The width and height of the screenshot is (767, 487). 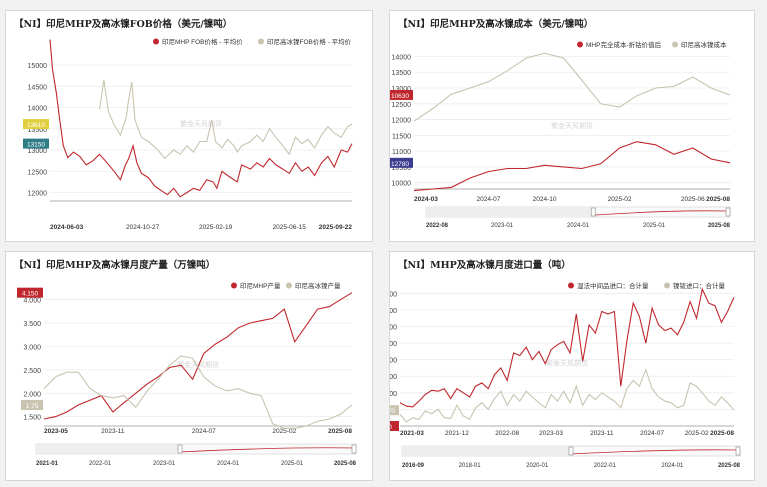 I want to click on y-tick-label: 15000, so click(x=38, y=66).